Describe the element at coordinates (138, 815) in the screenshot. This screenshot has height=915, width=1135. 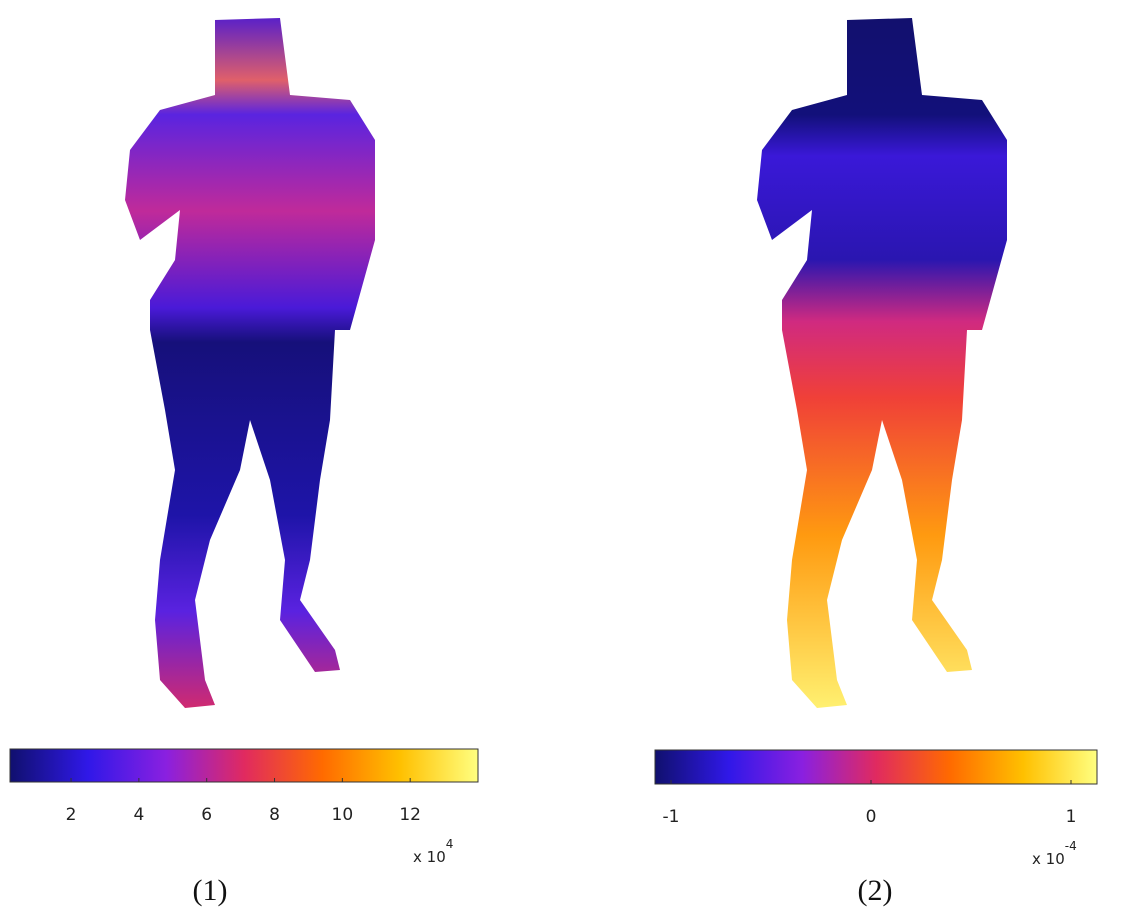
I see `x-tick-label: 4` at that location.